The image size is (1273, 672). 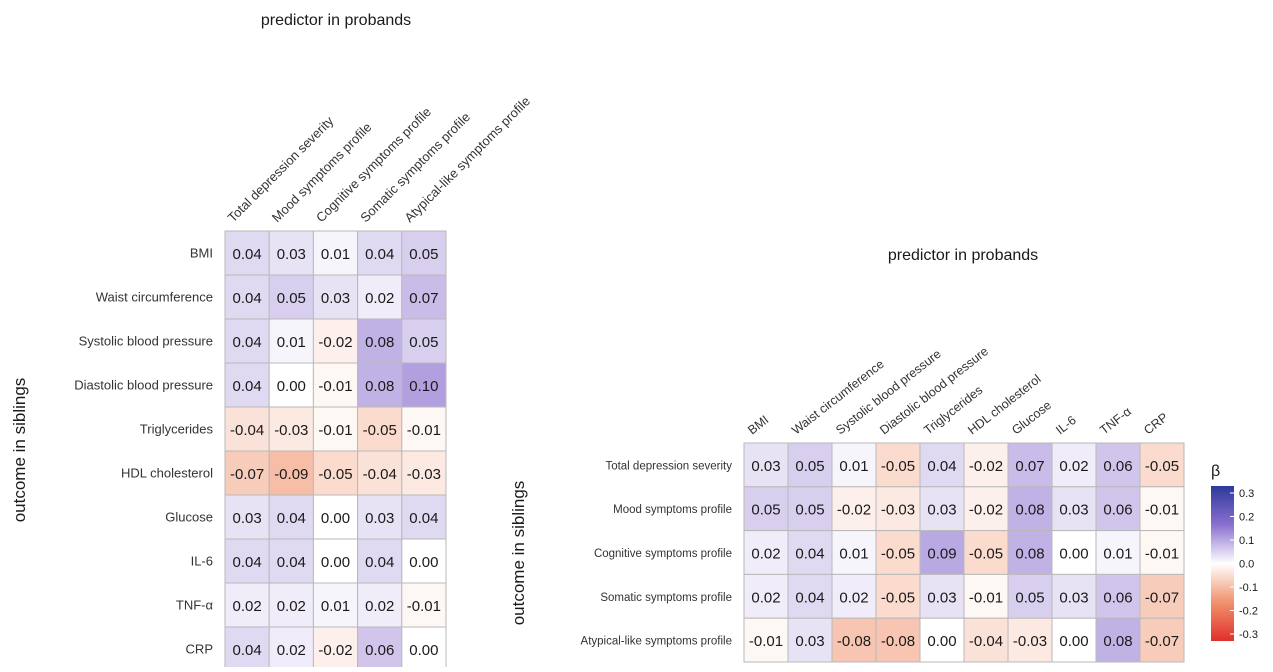 What do you see at coordinates (1248, 612) in the screenshot?
I see `legend-tick-label: -0.2` at bounding box center [1248, 612].